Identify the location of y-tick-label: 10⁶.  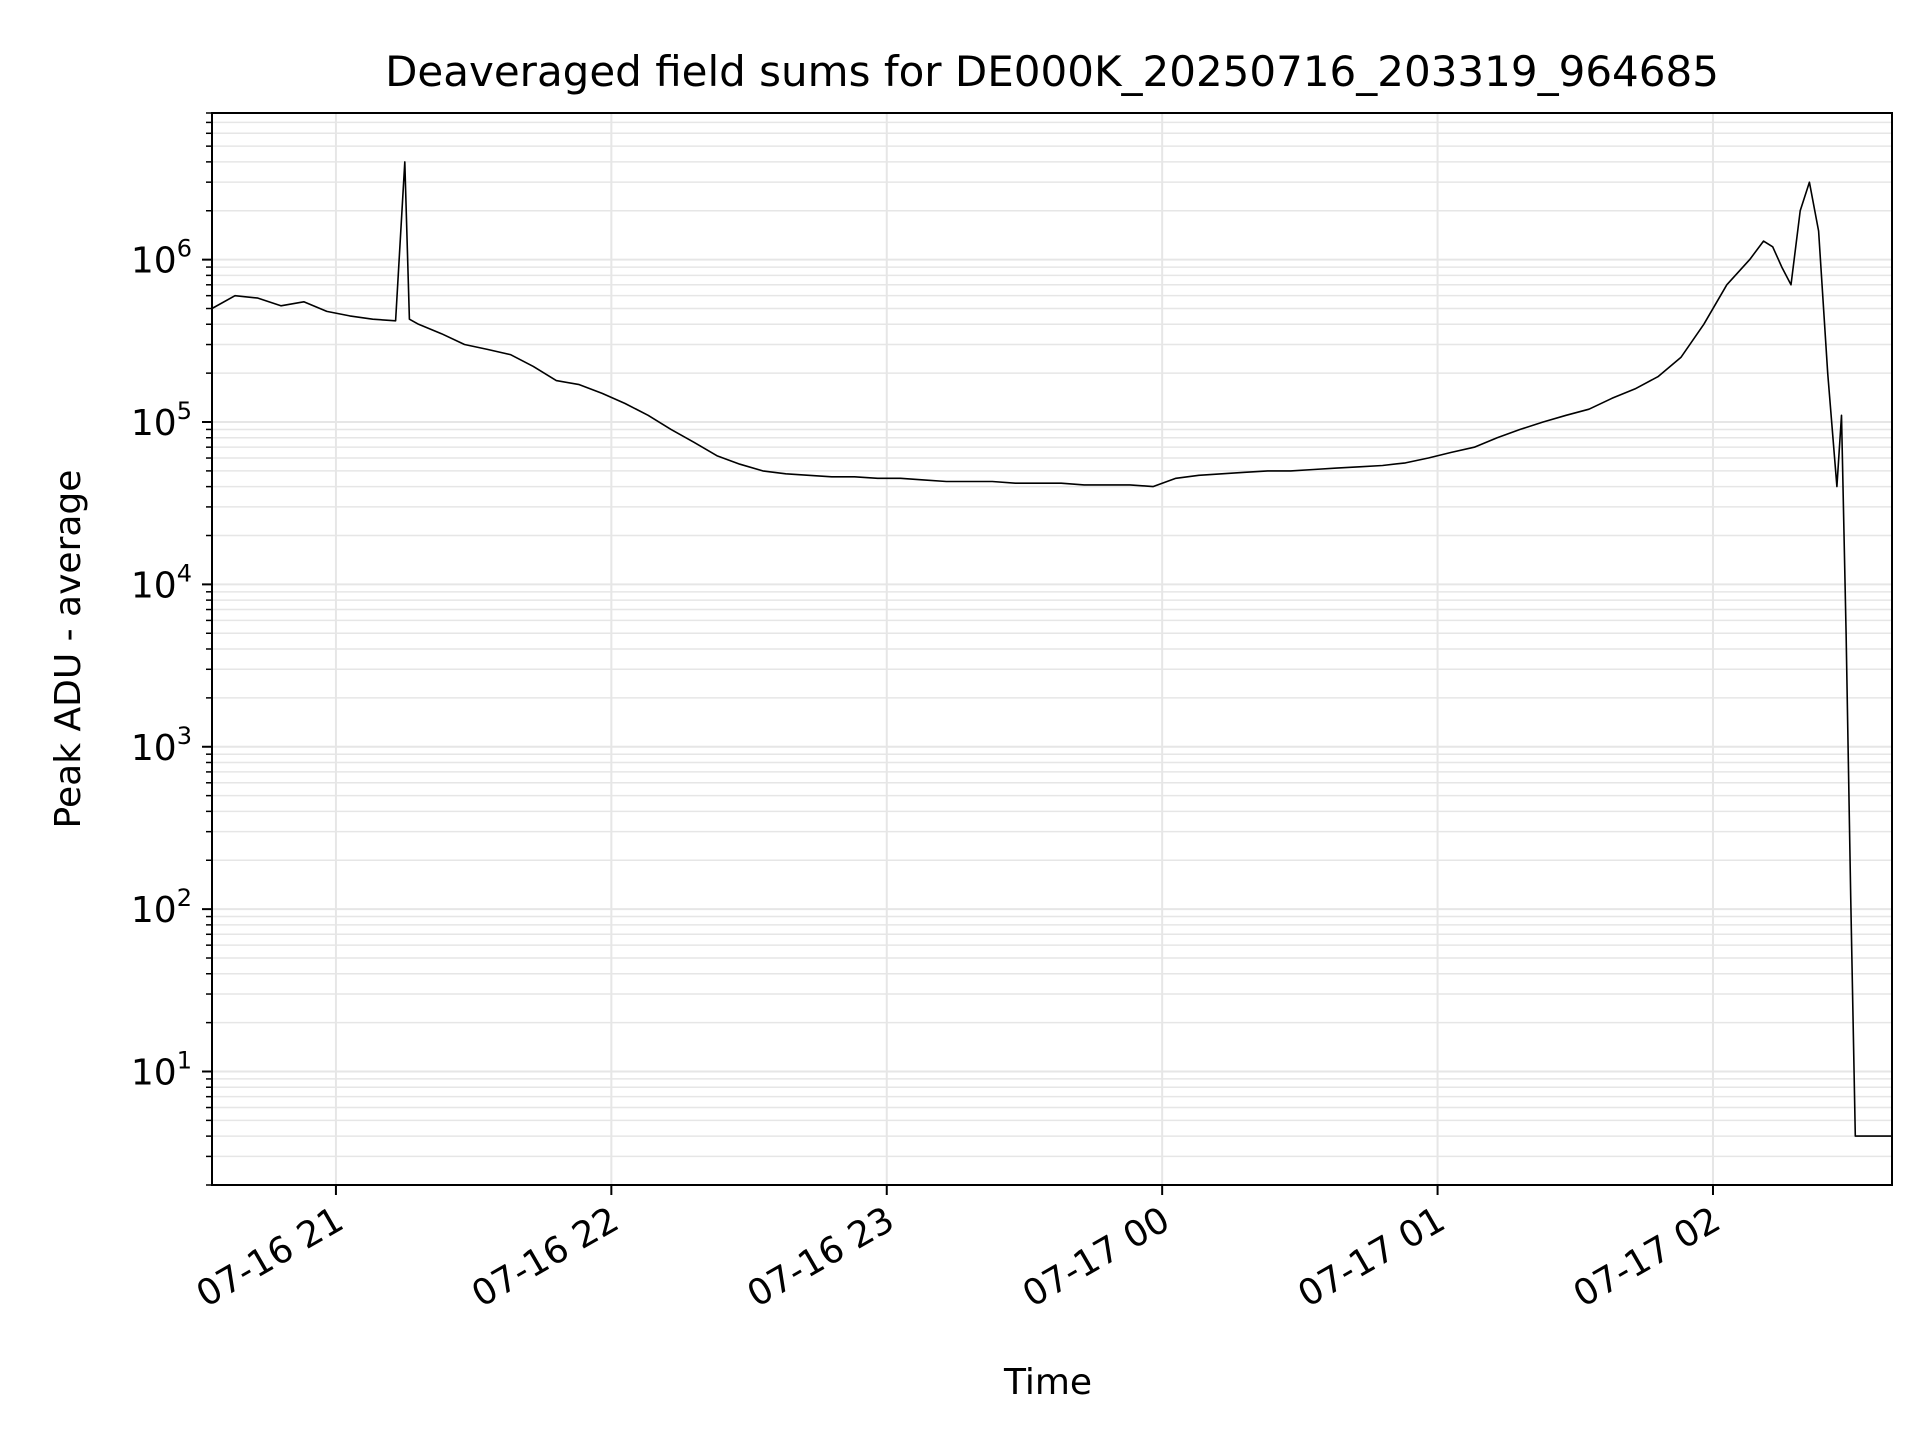
(161, 258).